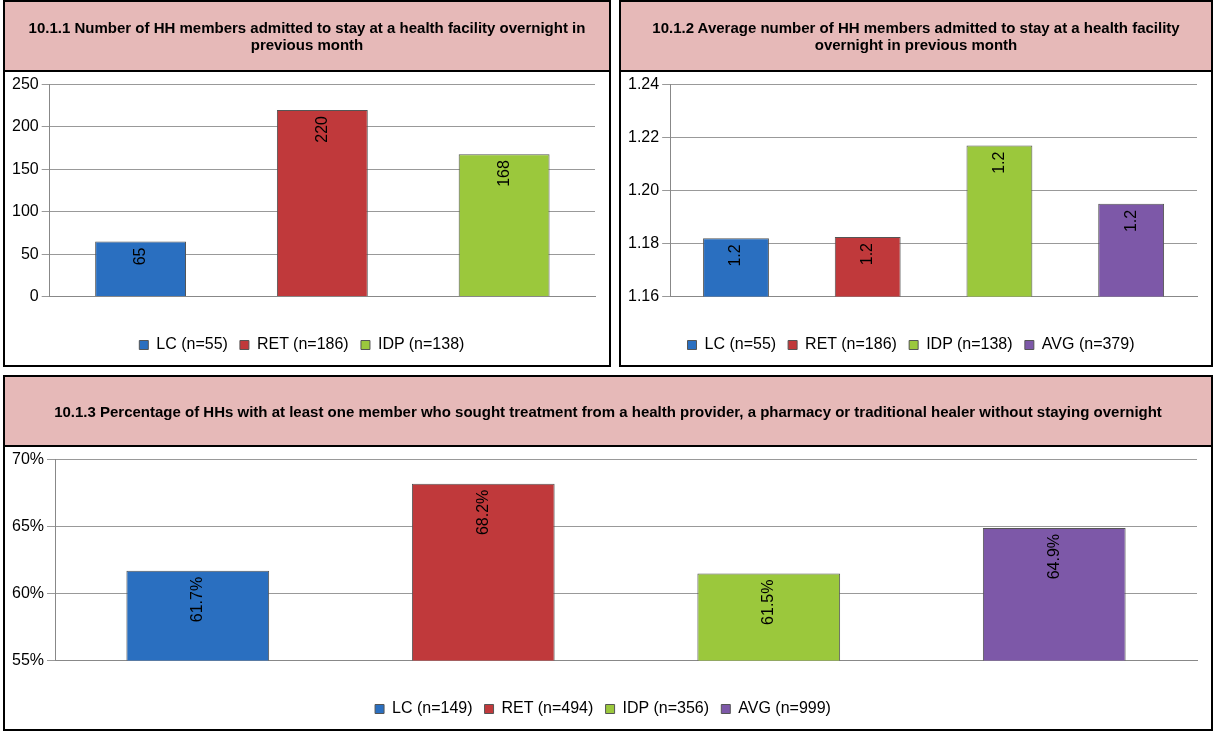 Image resolution: width=1215 pixels, height=731 pixels. Describe the element at coordinates (482, 512) in the screenshot. I see `data-label: 68.2%` at that location.